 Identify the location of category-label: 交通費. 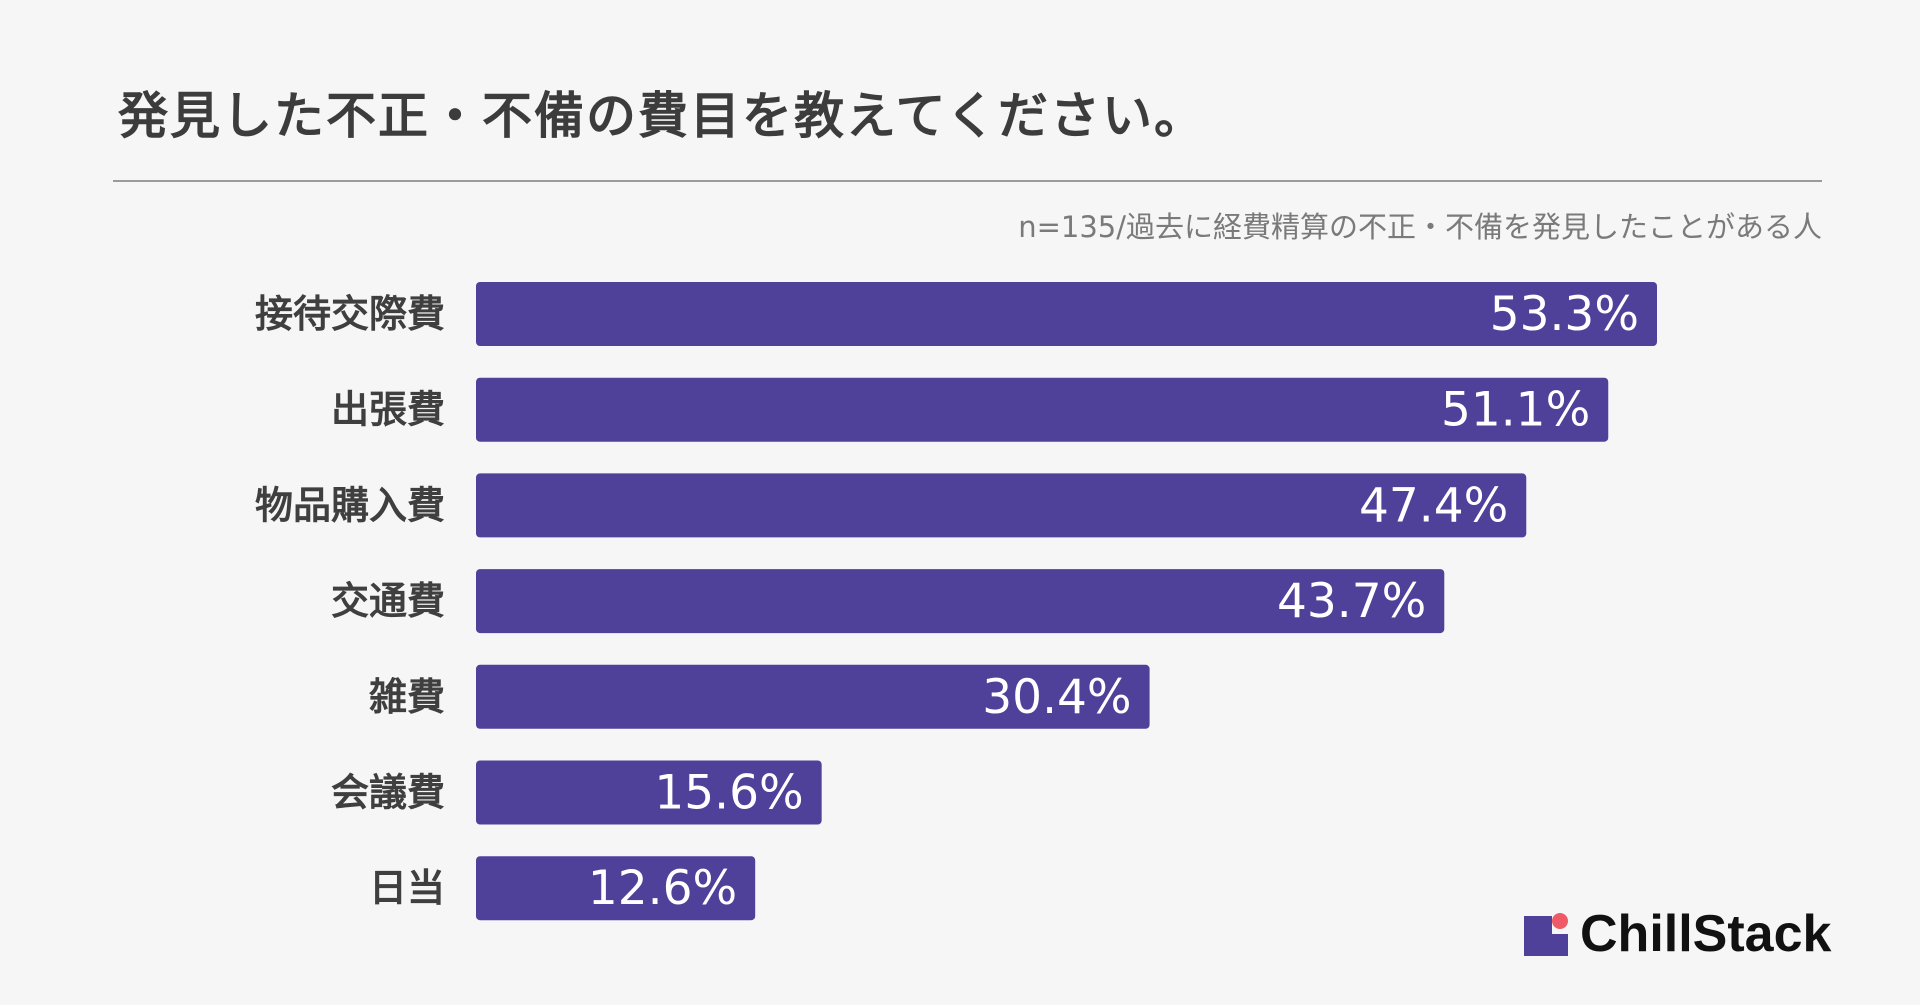
(388, 601).